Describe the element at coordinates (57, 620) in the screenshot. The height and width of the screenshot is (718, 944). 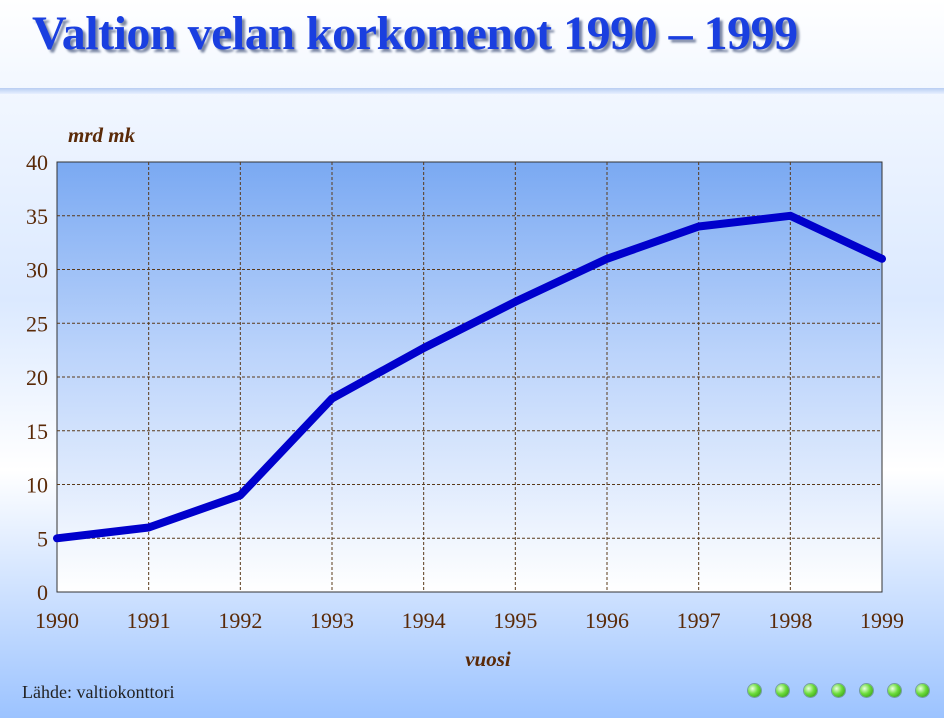
I see `x-tick-label: 1990` at that location.